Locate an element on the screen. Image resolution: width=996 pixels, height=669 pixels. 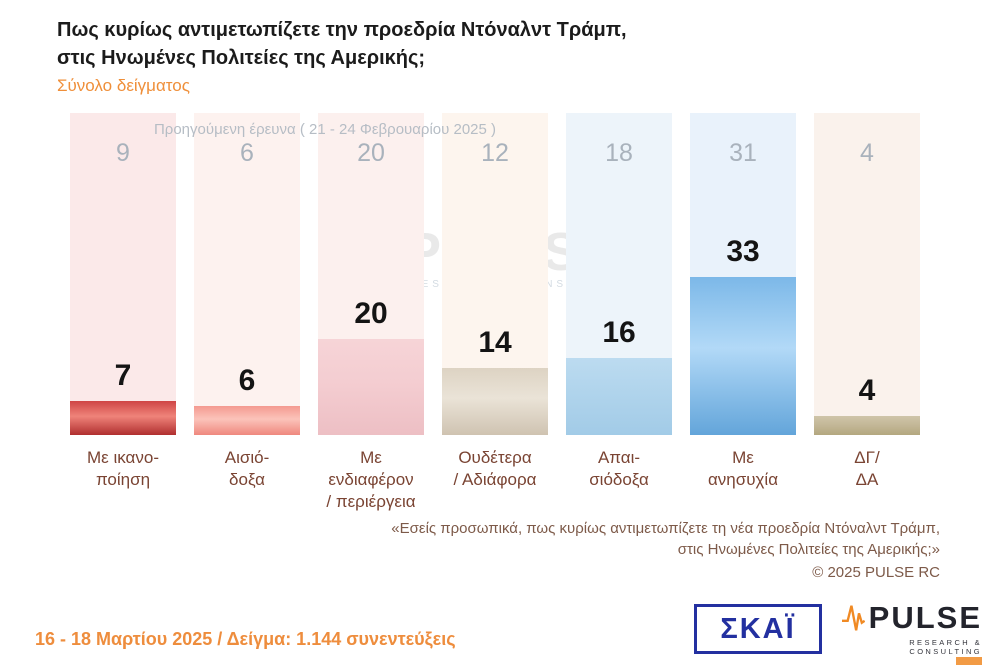
category-label: Απαι-σιόδοξα is located at coordinates (619, 480).